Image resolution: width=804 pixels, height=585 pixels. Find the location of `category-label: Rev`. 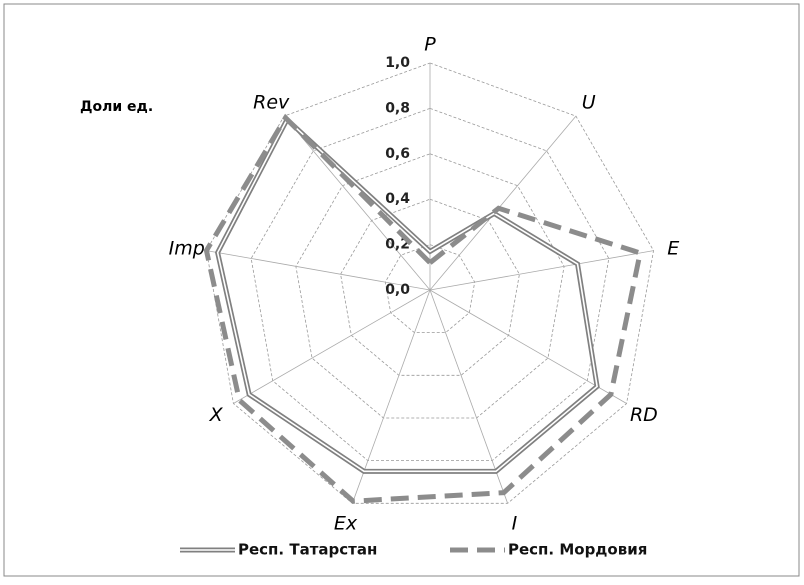

category-label: Rev is located at coordinates (271, 102).